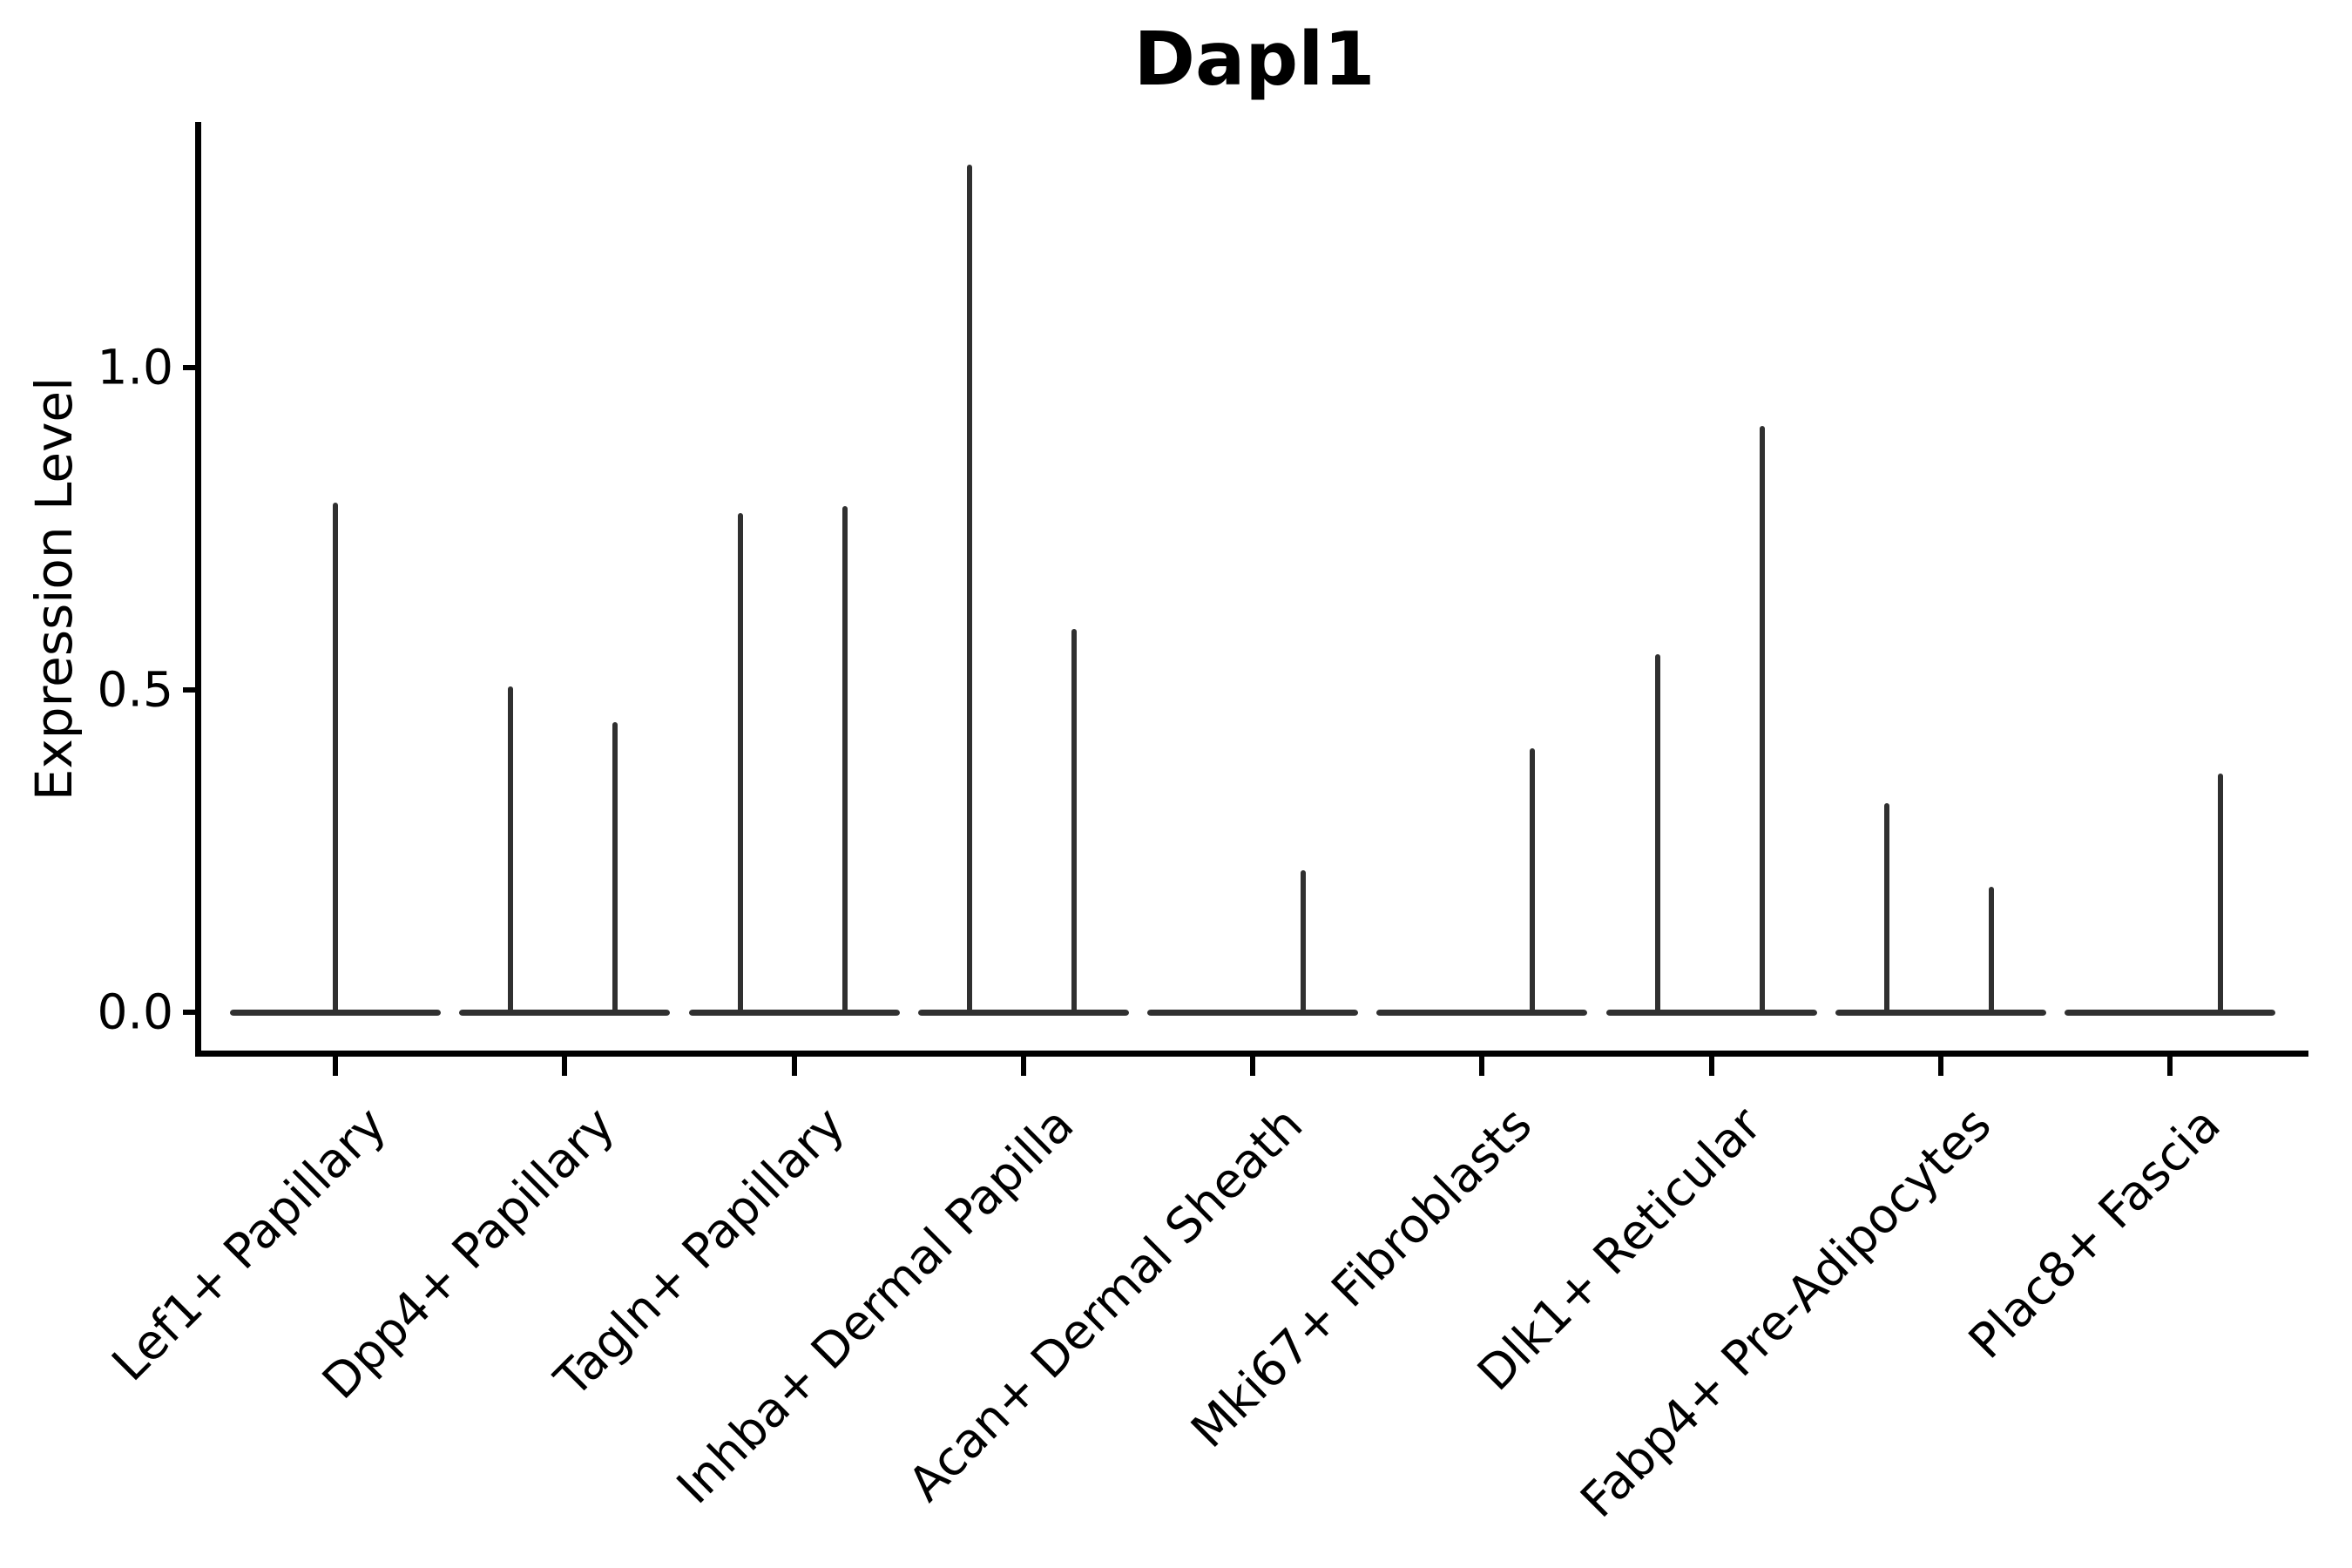 The width and height of the screenshot is (2352, 1568). I want to click on x-tick-label: Fabp4+ Pre-Adipocytes, so click(1785, 1312).